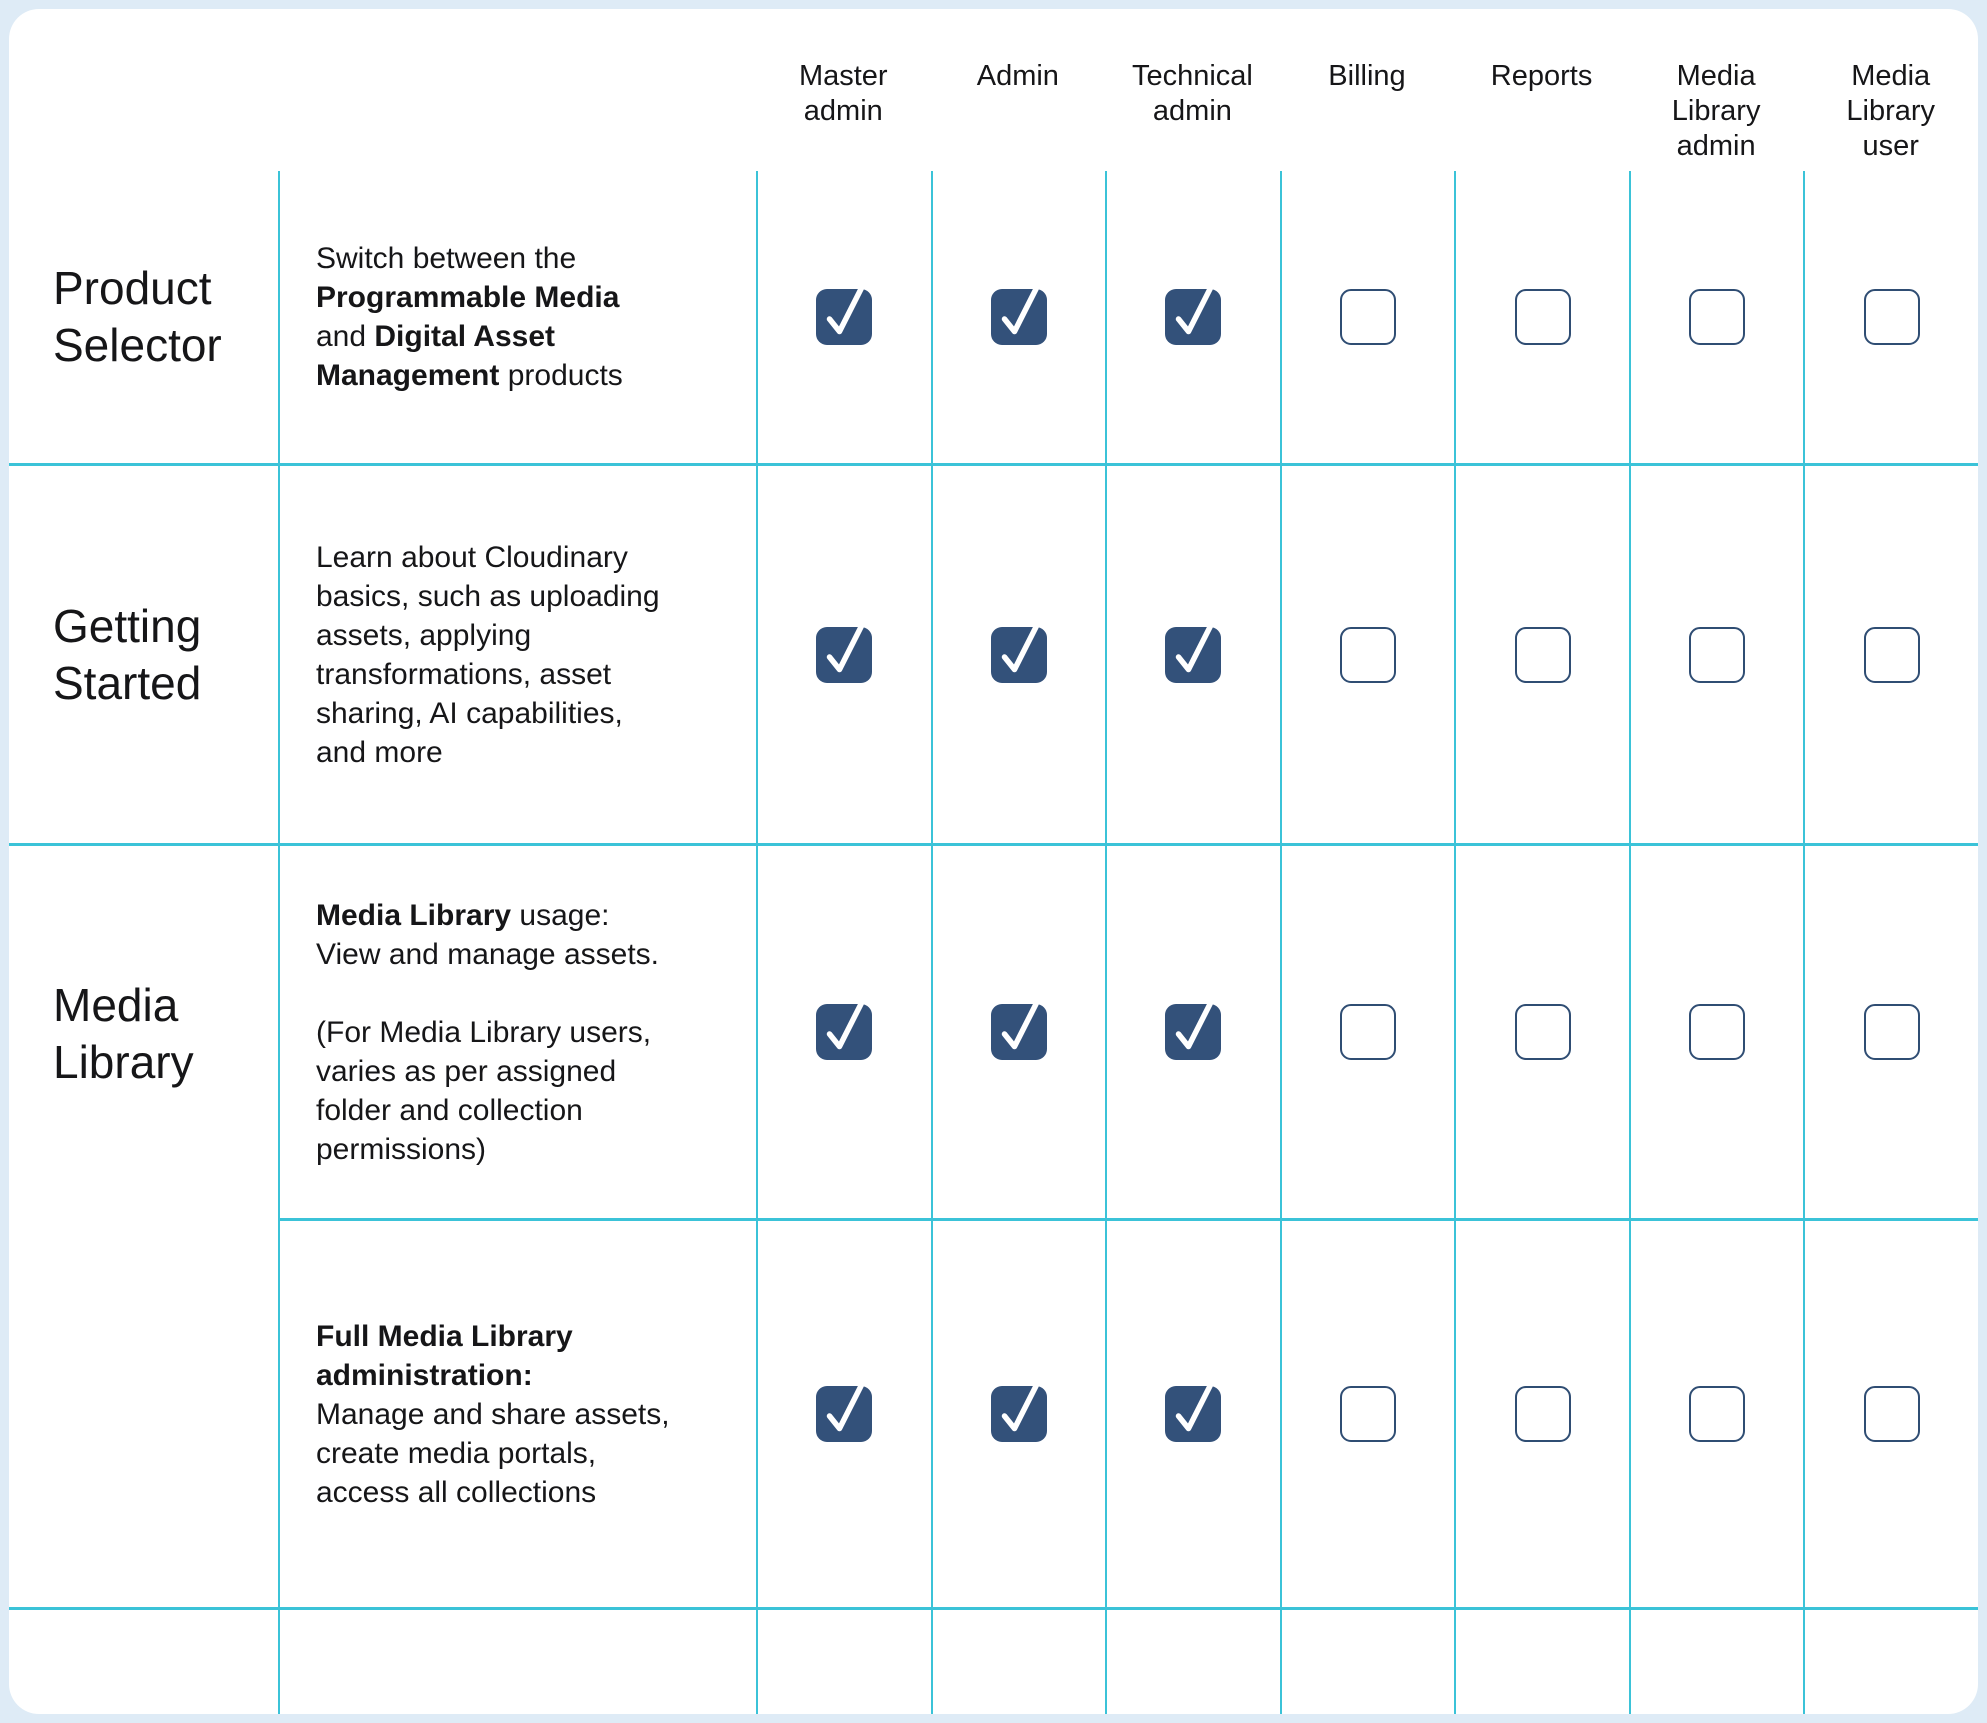 The image size is (1987, 1723). What do you see at coordinates (843, 1660) in the screenshot?
I see `cell-empty-row-master-admin` at bounding box center [843, 1660].